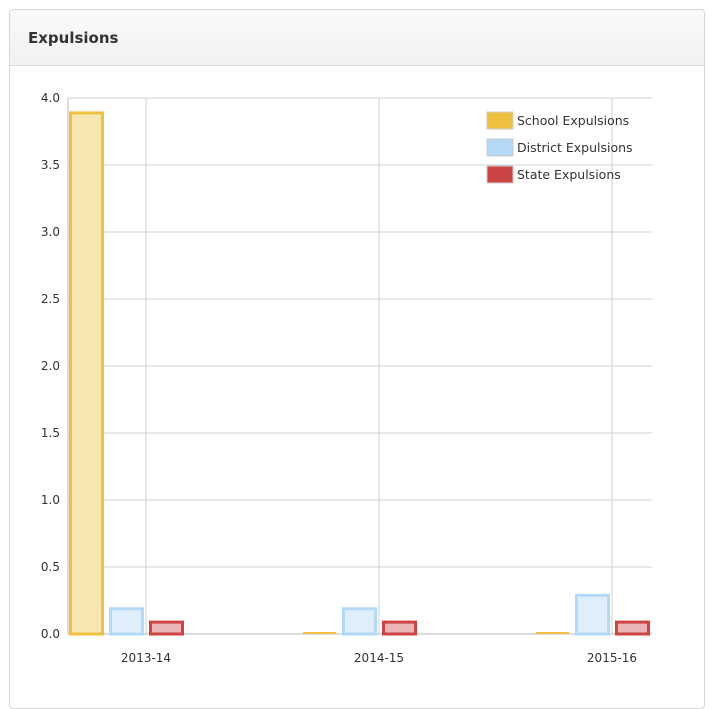 This screenshot has width=716, height=709. I want to click on y-tick-label: 0.5, so click(50, 567).